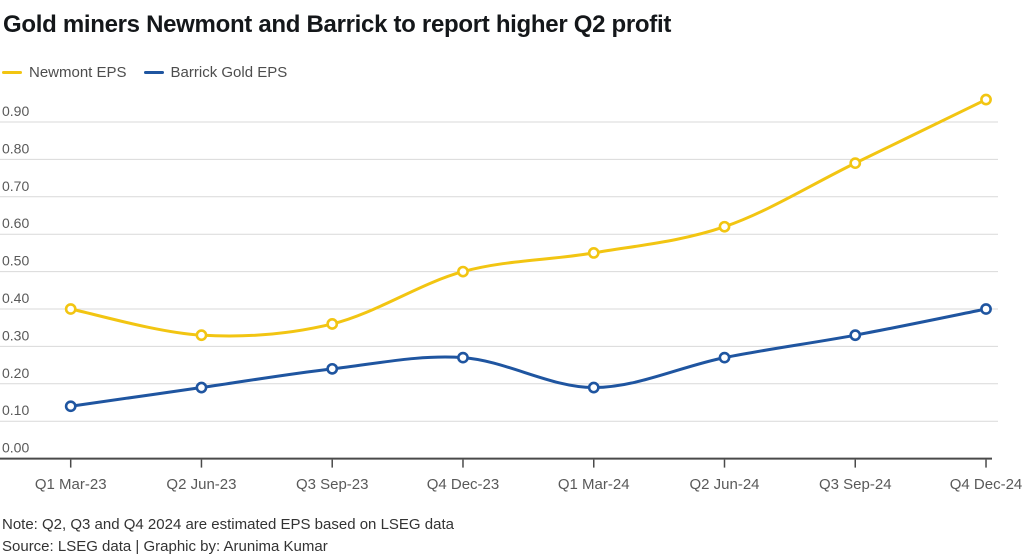  Describe the element at coordinates (15, 298) in the screenshot. I see `y-tick-label: 0.40` at that location.